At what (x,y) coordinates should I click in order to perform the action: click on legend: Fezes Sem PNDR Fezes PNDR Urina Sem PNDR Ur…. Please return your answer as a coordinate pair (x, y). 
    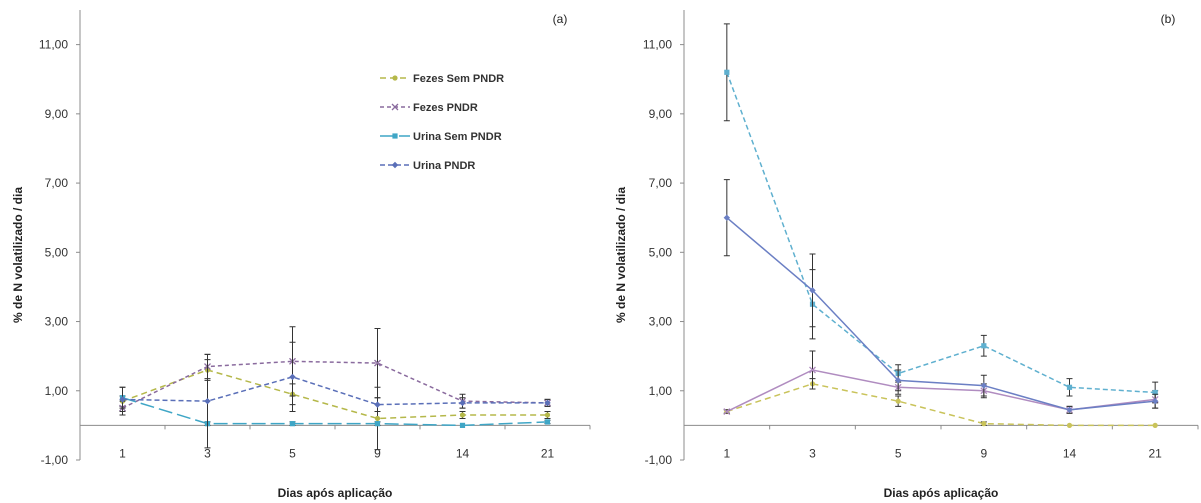
    Looking at the image, I should click on (442, 122).